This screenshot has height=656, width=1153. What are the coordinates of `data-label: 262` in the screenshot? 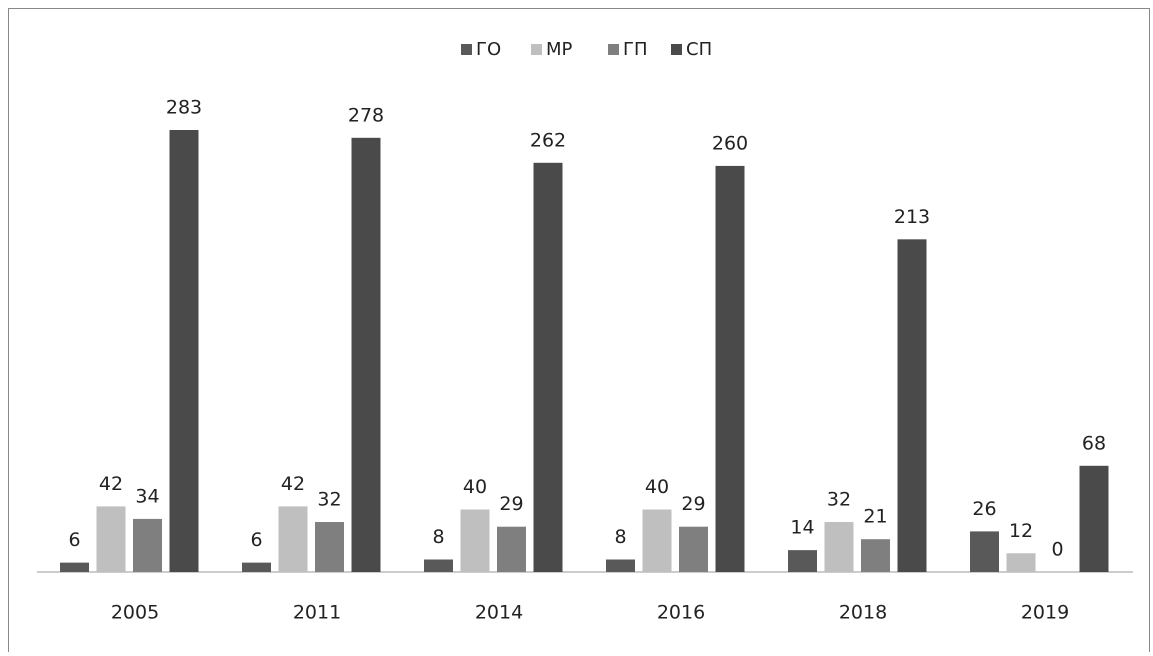 It's located at (548, 140).